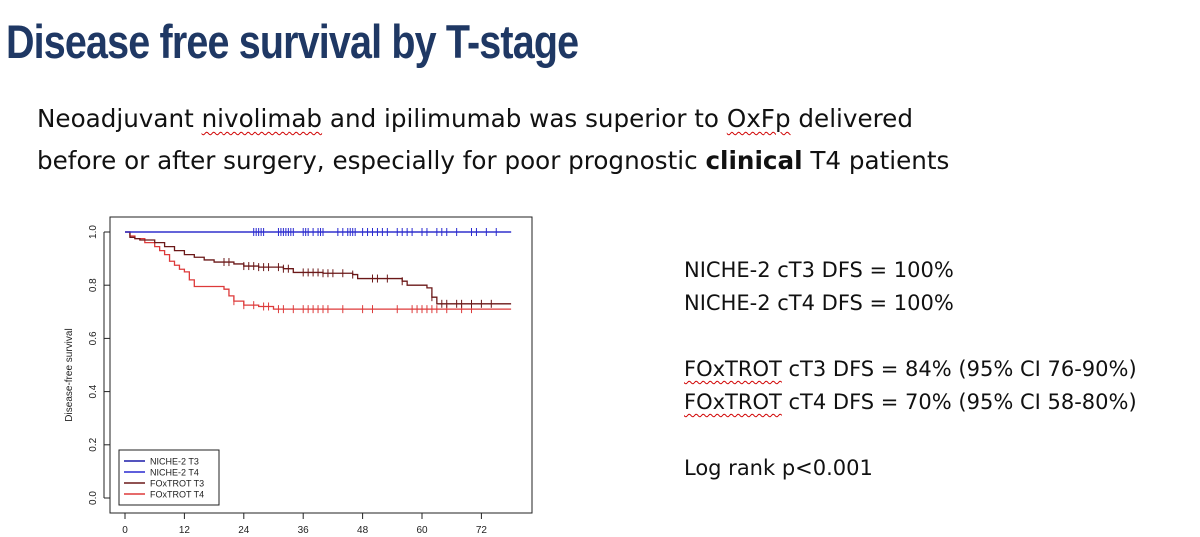  I want to click on subtitle-text: T4 patients, so click(876, 160).